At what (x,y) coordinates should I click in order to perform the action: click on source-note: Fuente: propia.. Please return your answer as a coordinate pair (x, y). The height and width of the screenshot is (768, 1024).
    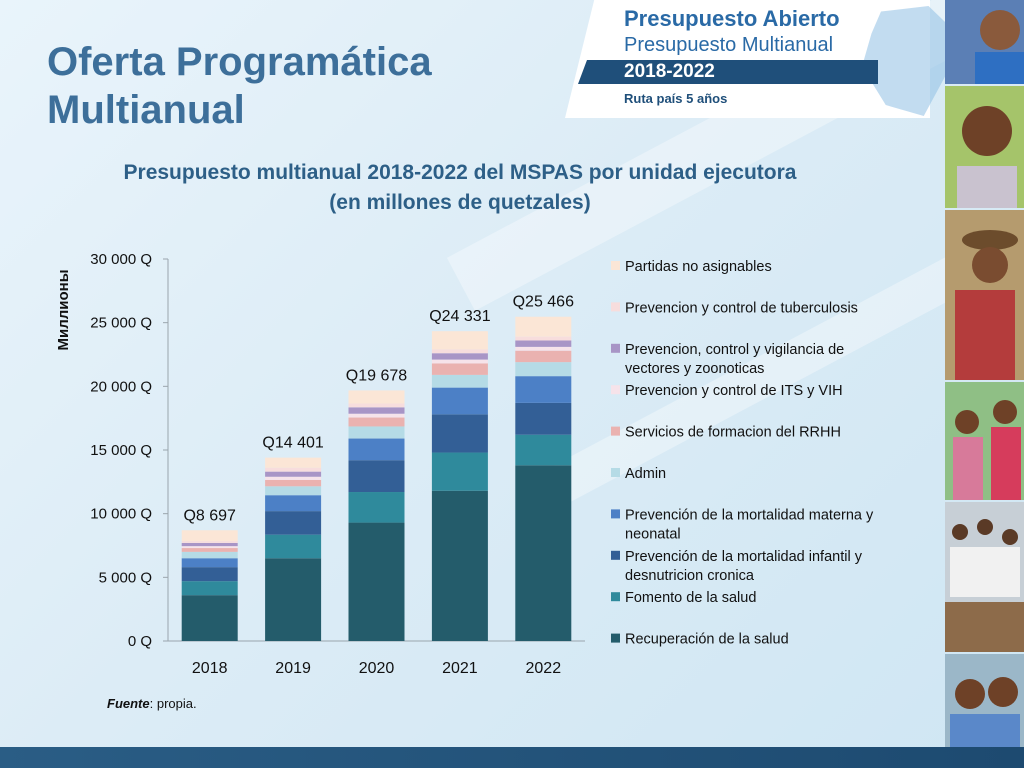
    Looking at the image, I should click on (152, 703).